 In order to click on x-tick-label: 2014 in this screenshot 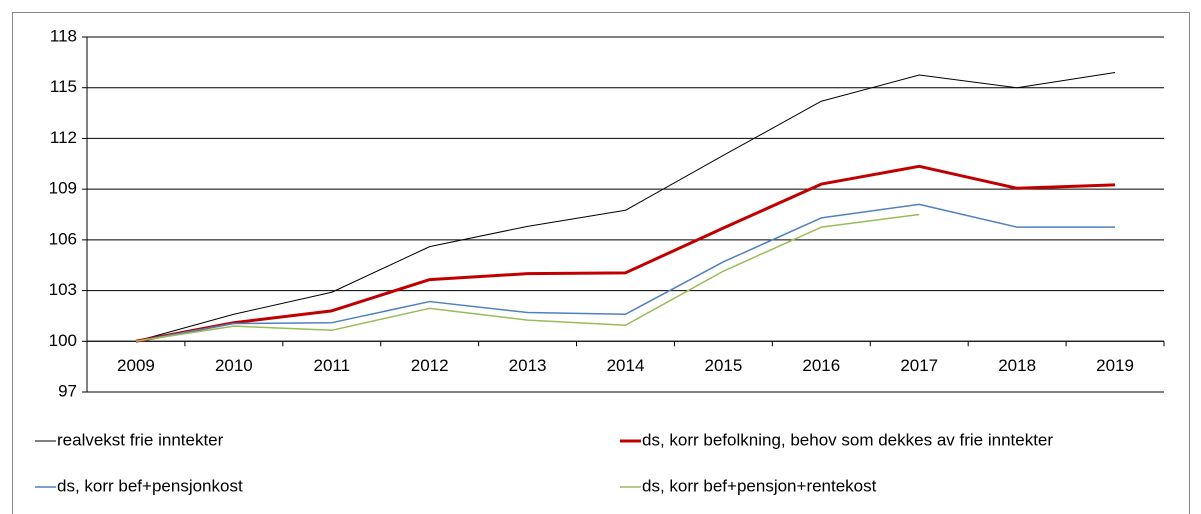, I will do `click(626, 365)`.